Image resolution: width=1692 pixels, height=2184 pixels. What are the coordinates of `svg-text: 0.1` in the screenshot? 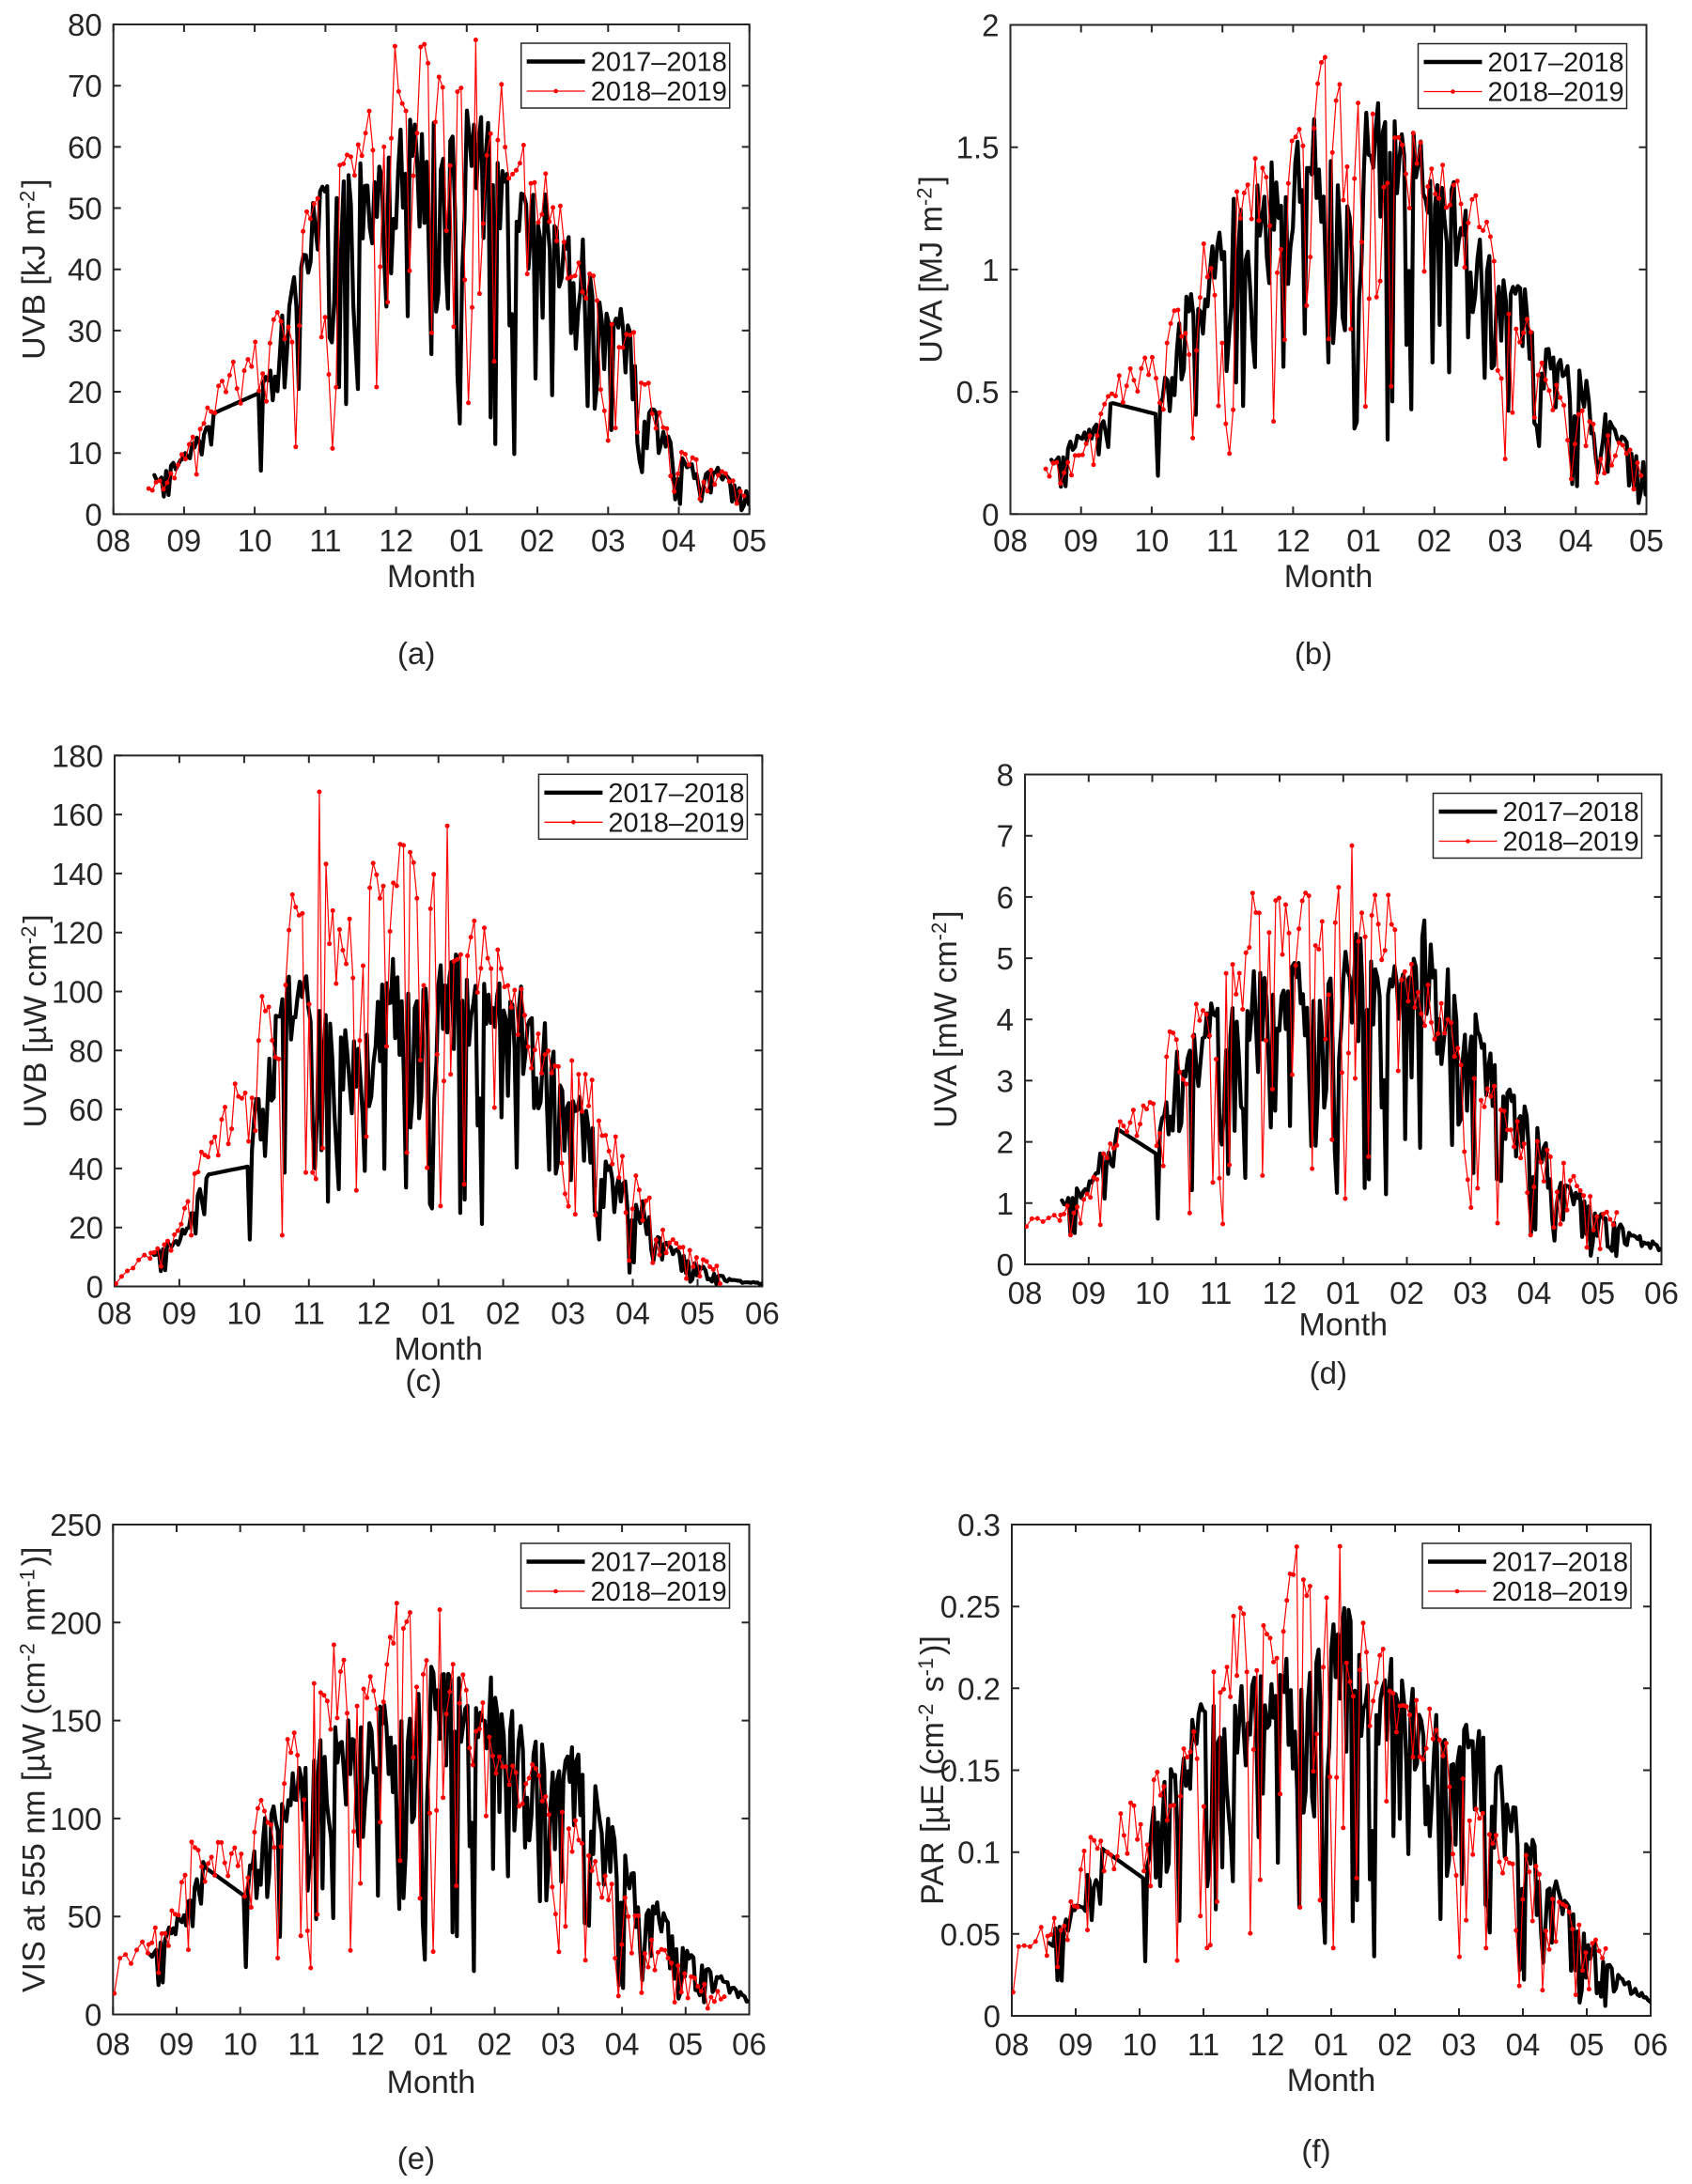 It's located at (979, 1852).